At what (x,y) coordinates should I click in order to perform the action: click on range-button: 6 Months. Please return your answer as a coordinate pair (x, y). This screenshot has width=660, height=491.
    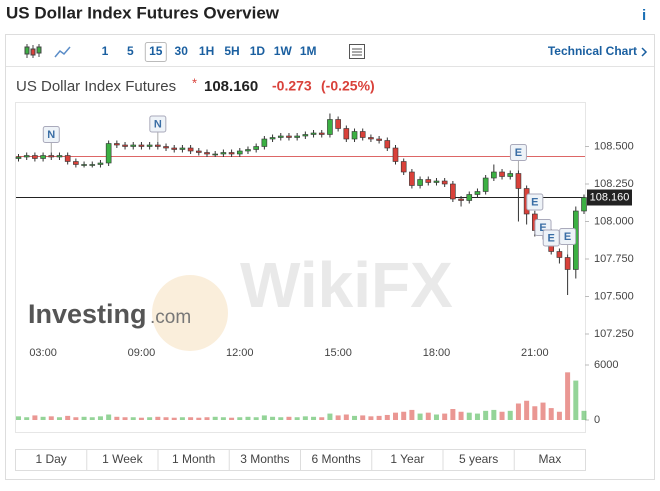
    Looking at the image, I should click on (335, 459).